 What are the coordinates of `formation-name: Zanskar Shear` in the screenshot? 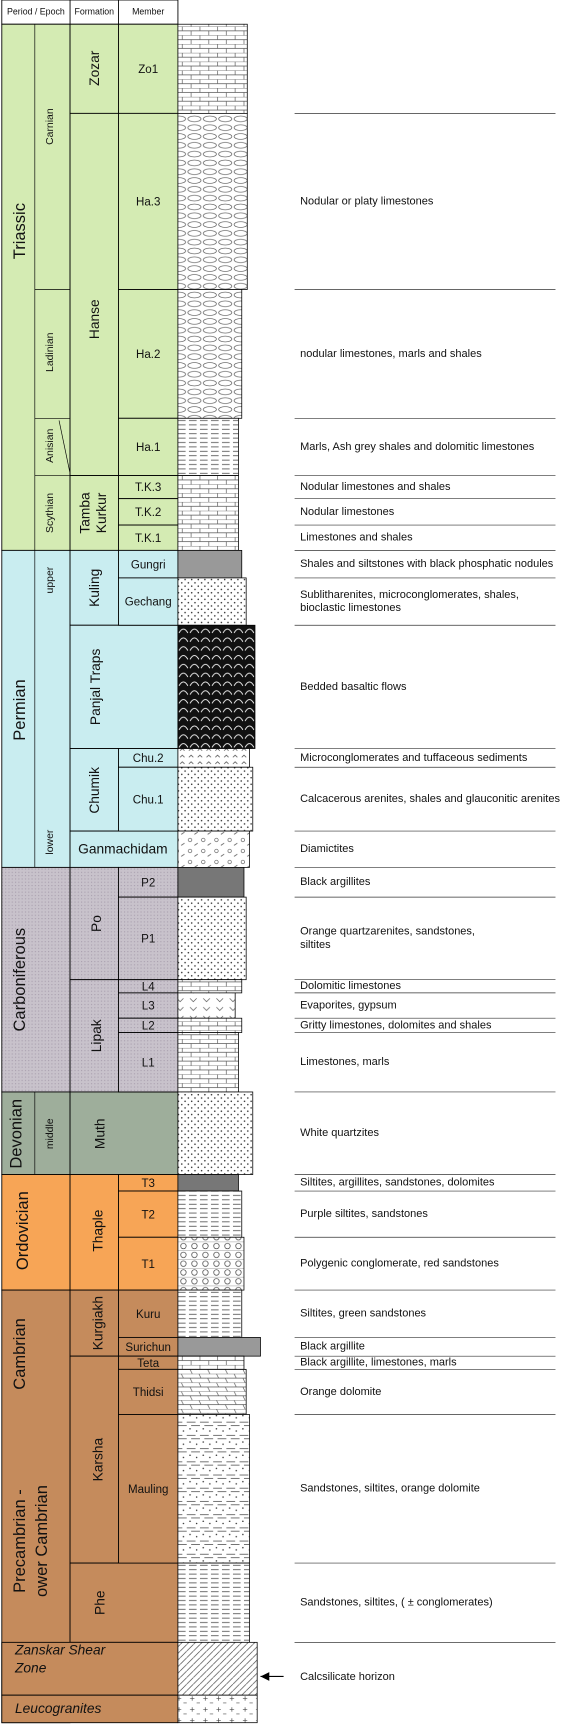 It's located at (60, 1649).